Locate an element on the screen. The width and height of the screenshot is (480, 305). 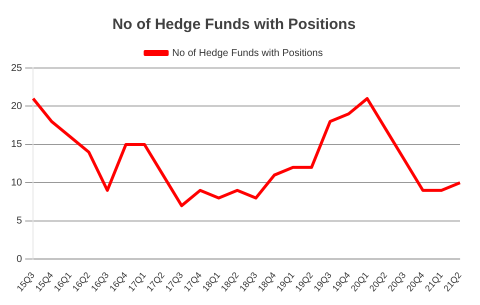
y-tick-label: 20 is located at coordinates (17, 106).